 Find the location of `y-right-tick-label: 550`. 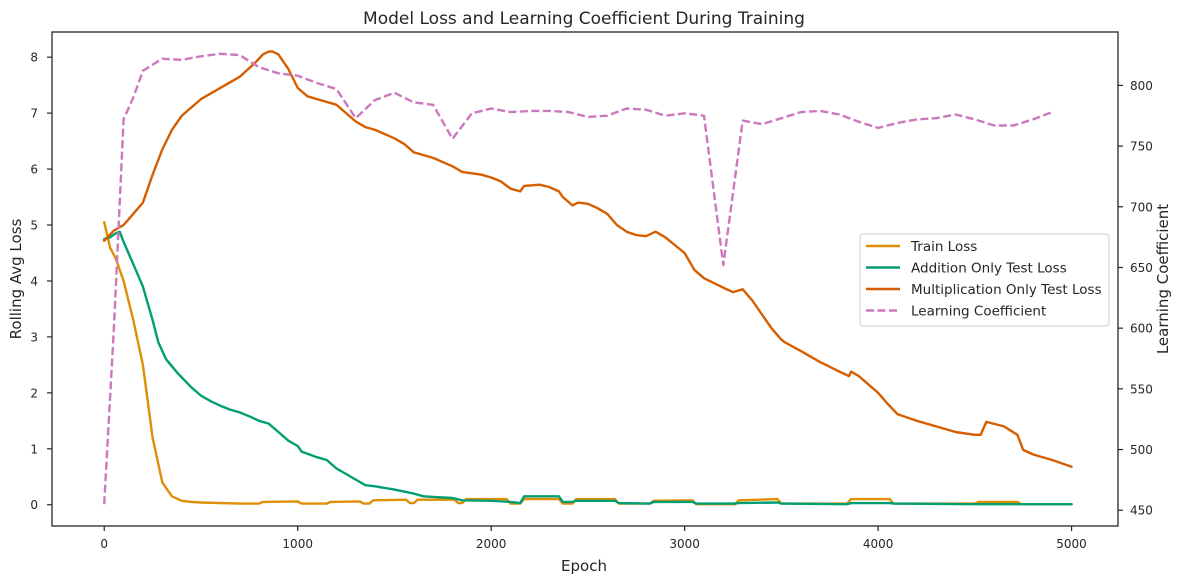

y-right-tick-label: 550 is located at coordinates (1141, 389).